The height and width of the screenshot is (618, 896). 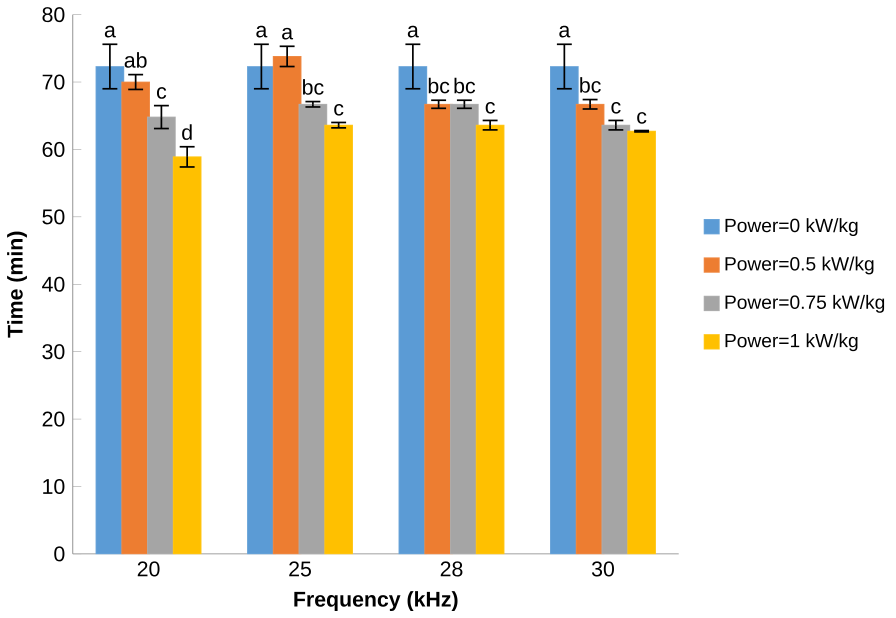 I want to click on data-label: ab, so click(x=135, y=60).